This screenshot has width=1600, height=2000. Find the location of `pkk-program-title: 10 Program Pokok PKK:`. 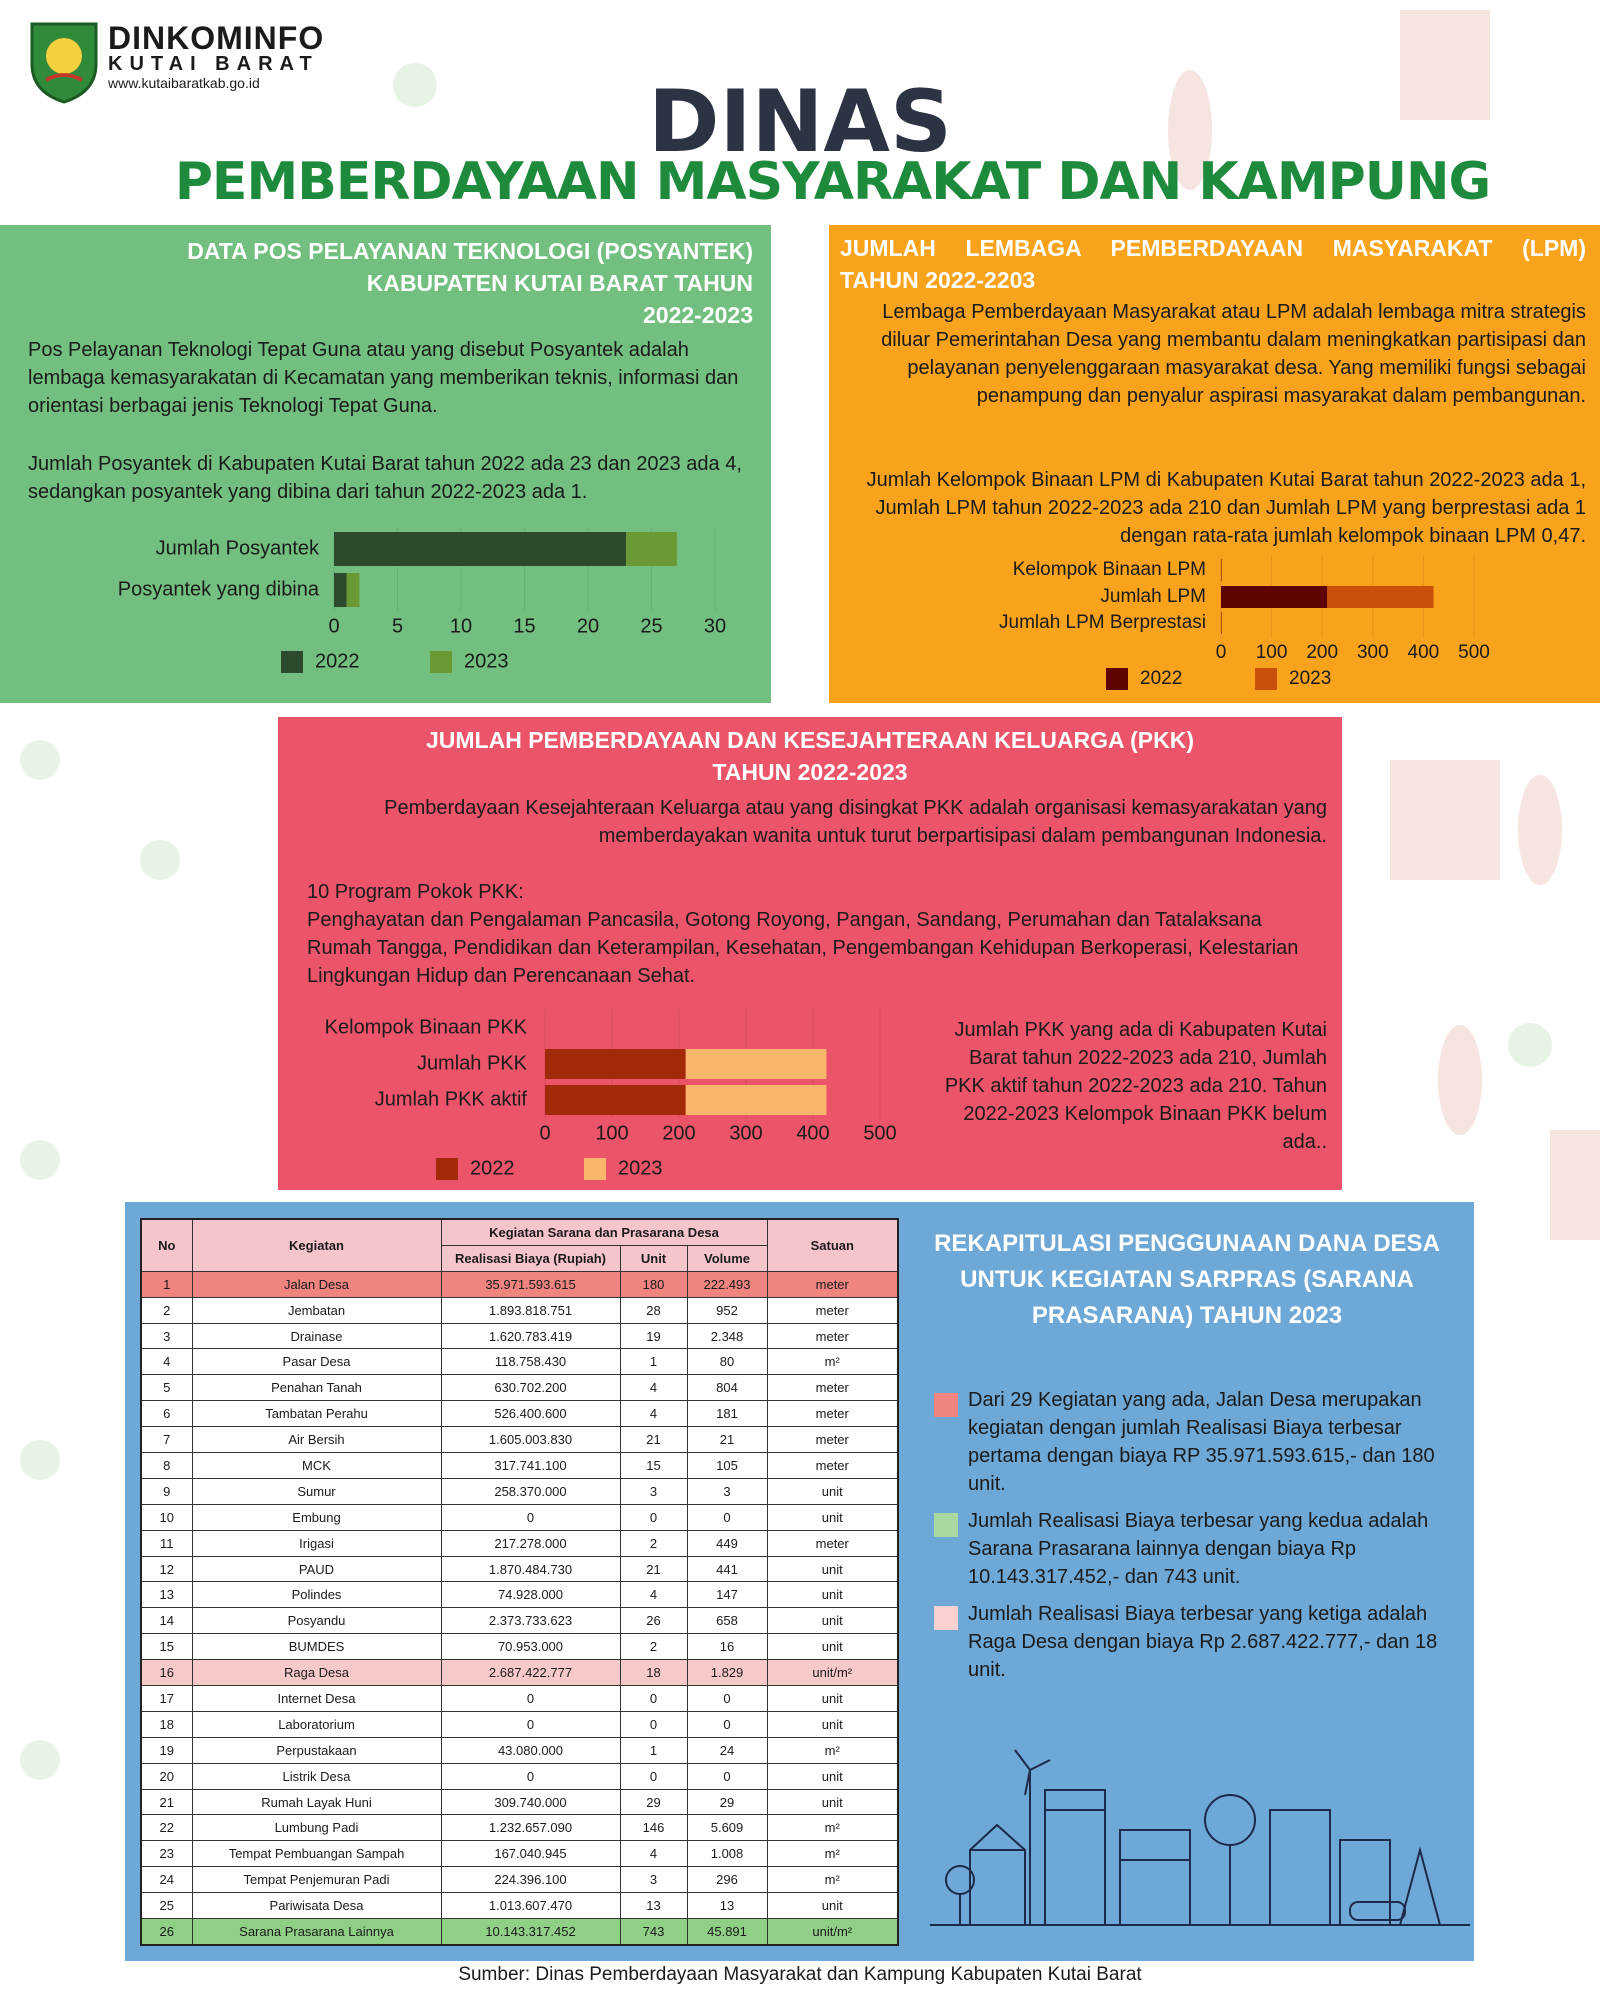

pkk-program-title: 10 Program Pokok PKK: is located at coordinates (415, 892).